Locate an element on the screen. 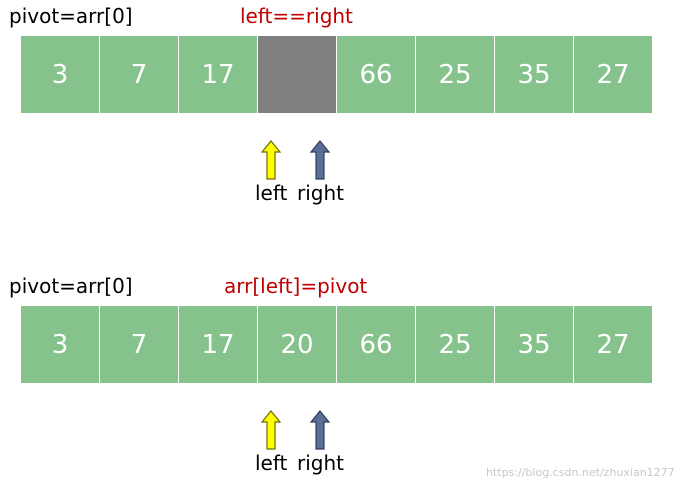  watermark: https://blog.csdn.net/zhuxian1277 is located at coordinates (580, 472).